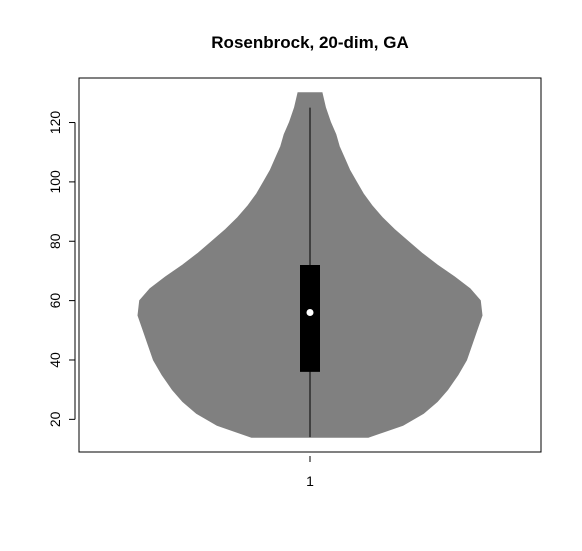 The image size is (582, 551). Describe the element at coordinates (55, 419) in the screenshot. I see `y-tick-label: 20` at that location.